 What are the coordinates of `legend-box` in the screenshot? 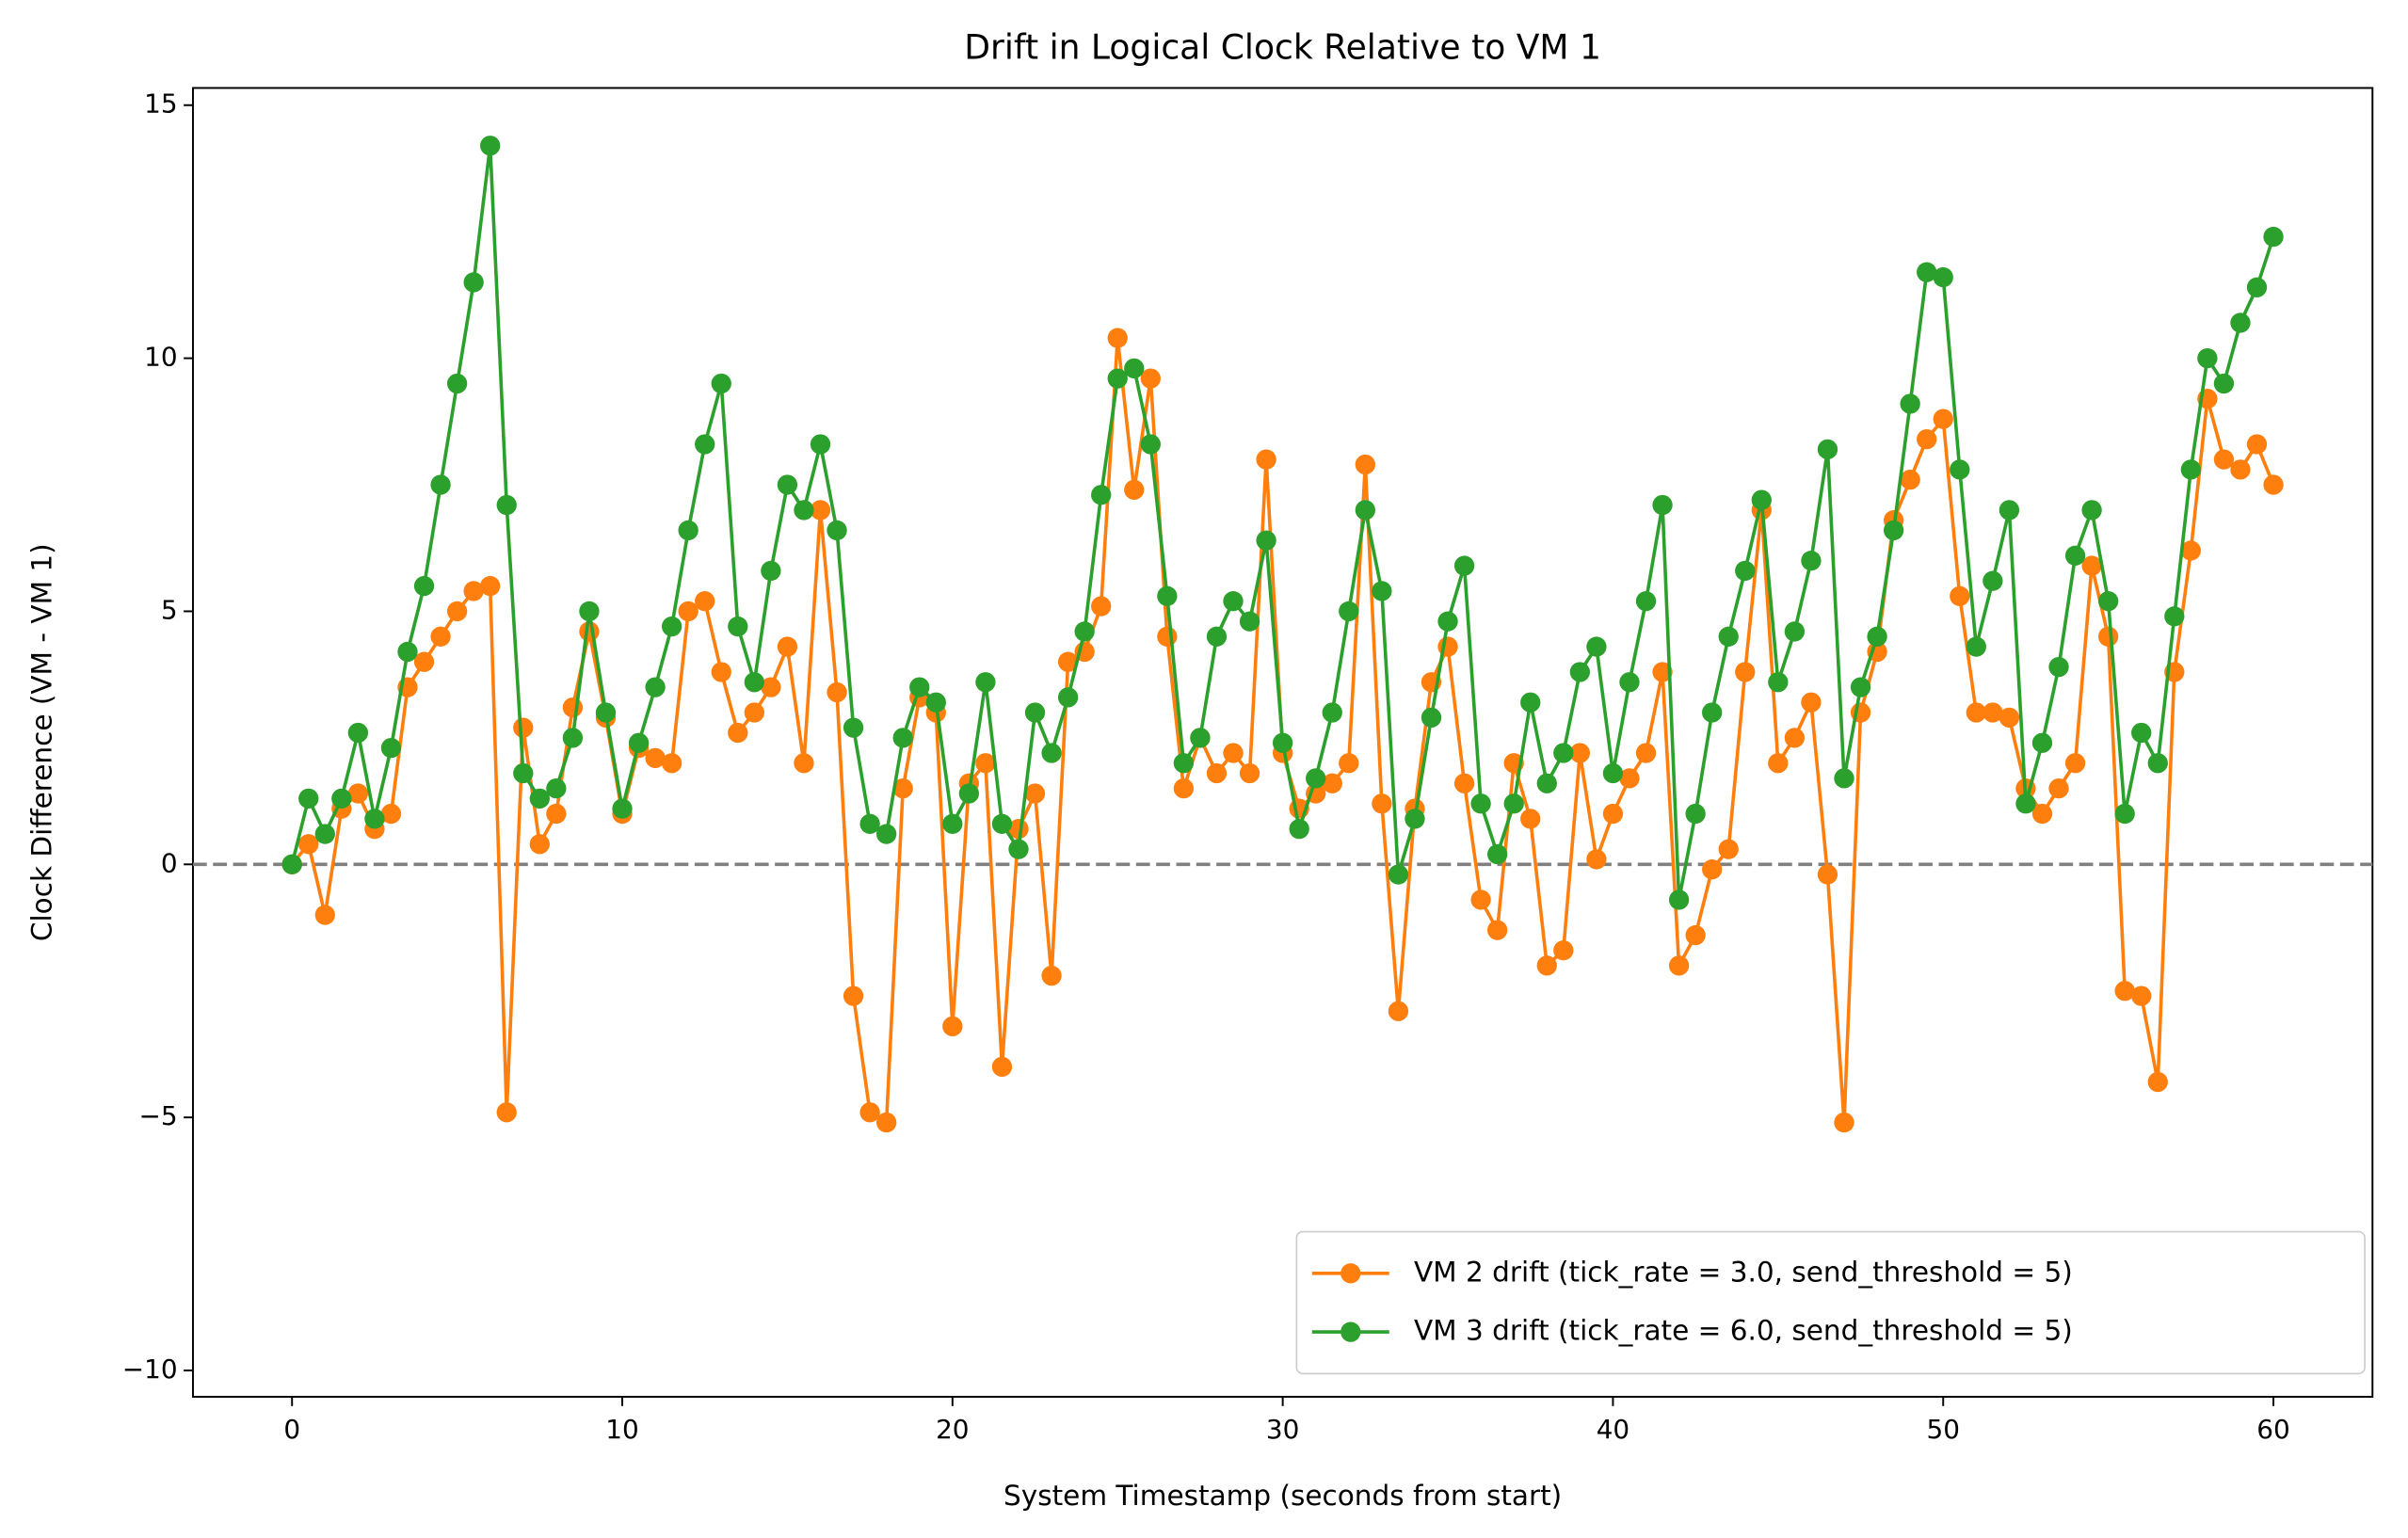 It's located at (1831, 1302).